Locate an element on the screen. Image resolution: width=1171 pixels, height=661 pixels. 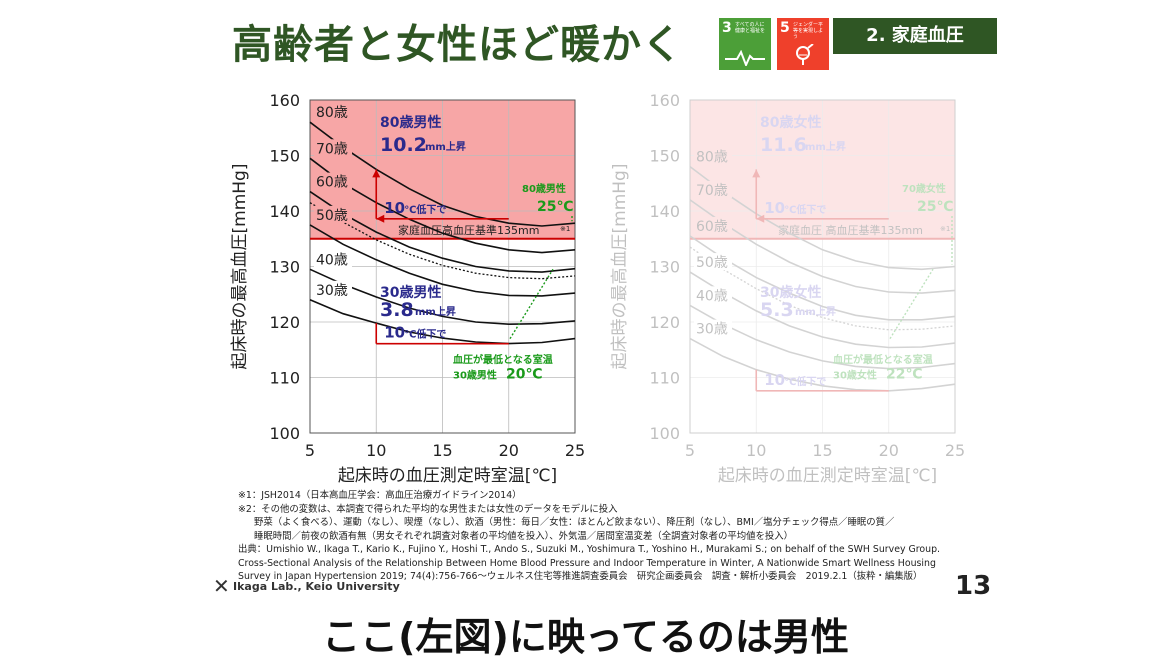
hypertension-zone is located at coordinates (822, 169).